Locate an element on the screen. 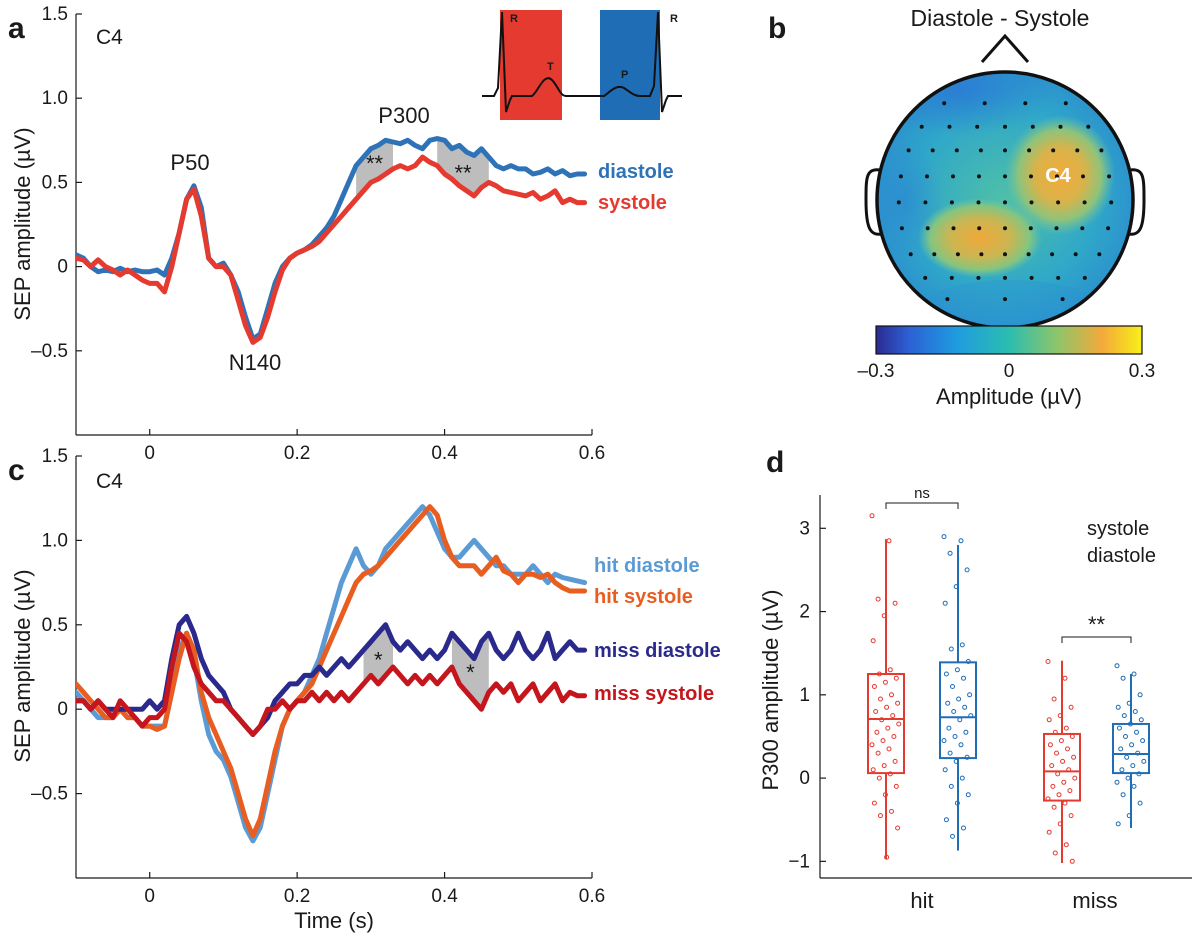 This screenshot has height=941, width=1200. y-axis-label: SEP amplitude (µV) is located at coordinates (22, 665).